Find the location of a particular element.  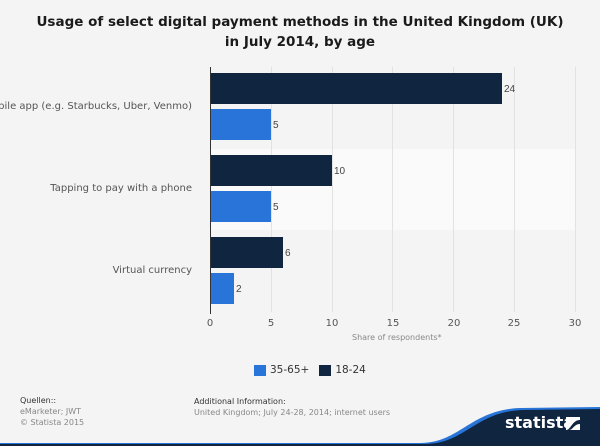

bar-35-65-mobile-app is located at coordinates (240, 124).